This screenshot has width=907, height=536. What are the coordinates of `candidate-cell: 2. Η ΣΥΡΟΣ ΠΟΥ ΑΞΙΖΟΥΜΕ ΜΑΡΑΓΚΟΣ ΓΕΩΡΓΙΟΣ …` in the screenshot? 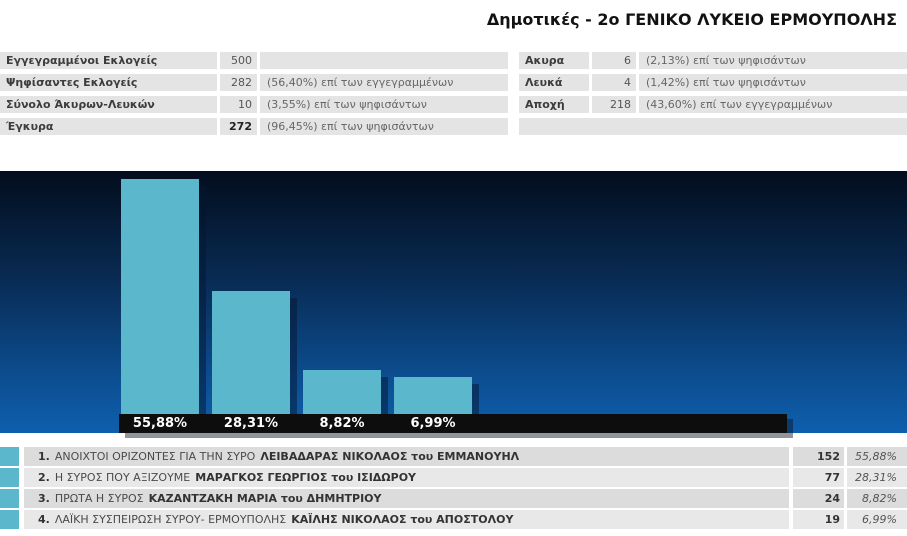 It's located at (406, 477).